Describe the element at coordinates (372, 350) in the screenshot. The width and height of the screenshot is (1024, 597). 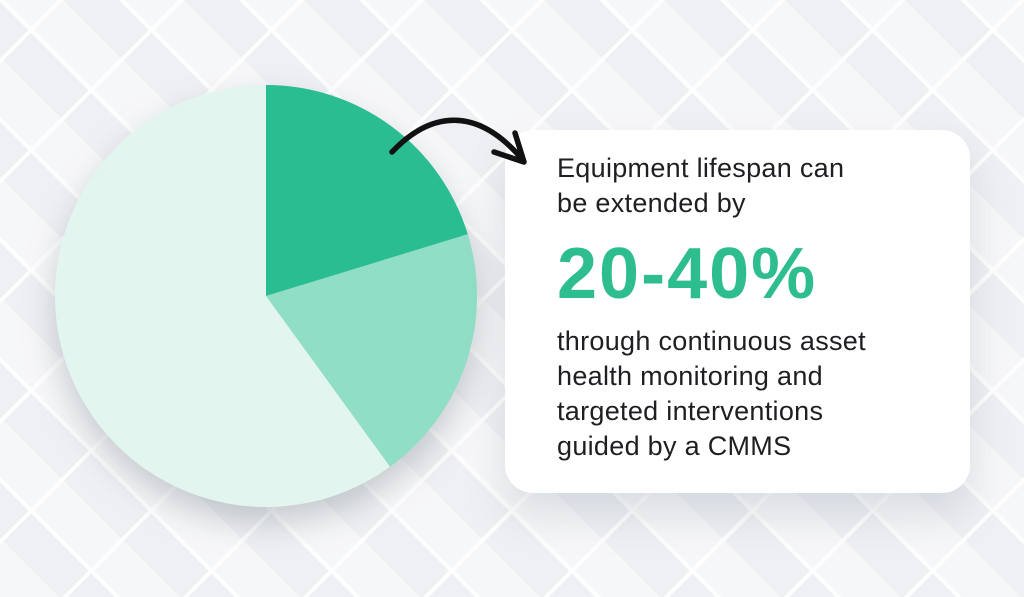
I see `pie-slice-secondary` at that location.